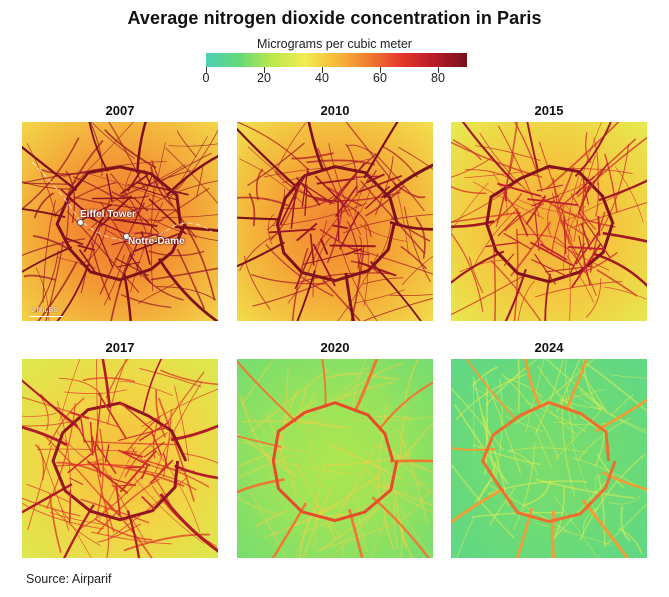 Image resolution: width=669 pixels, height=597 pixels. What do you see at coordinates (122, 201) in the screenshot?
I see `river-seine` at bounding box center [122, 201].